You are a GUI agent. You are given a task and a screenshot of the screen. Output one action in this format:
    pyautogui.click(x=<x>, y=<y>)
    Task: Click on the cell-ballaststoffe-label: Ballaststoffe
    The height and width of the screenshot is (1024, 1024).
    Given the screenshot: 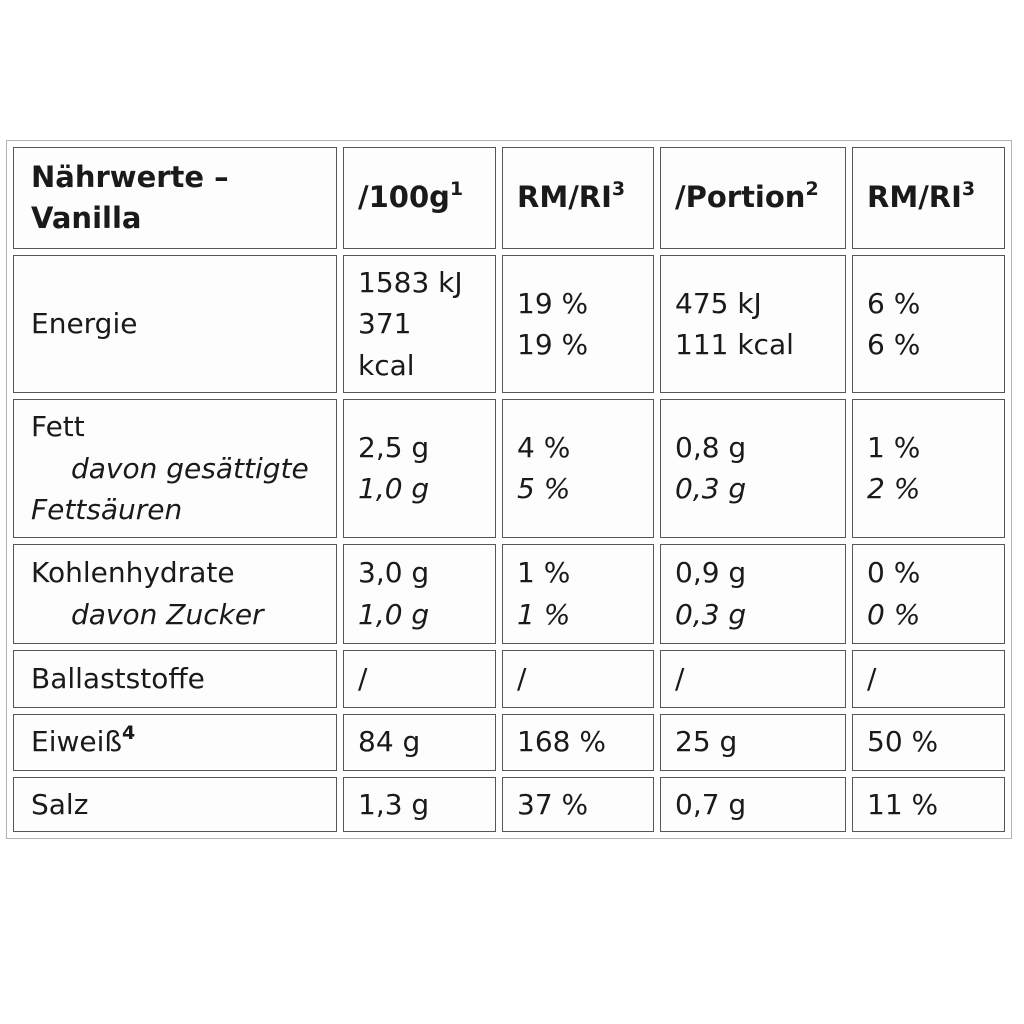 What is the action you would take?
    pyautogui.click(x=175, y=678)
    